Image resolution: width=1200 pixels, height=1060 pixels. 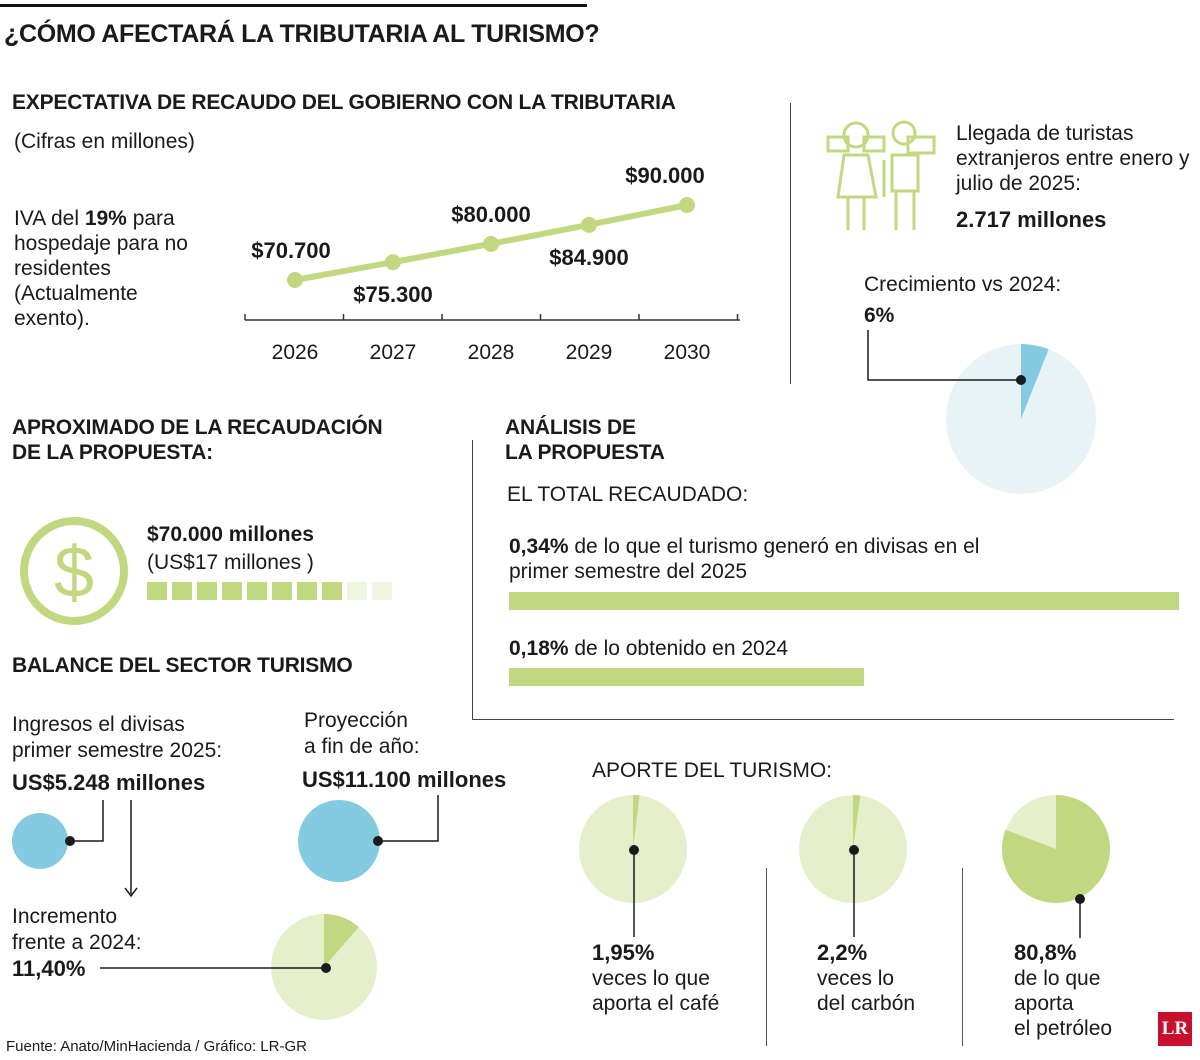 I want to click on analisis-item-2: 0,18% de lo obtenido en 2024, so click(x=648, y=648).